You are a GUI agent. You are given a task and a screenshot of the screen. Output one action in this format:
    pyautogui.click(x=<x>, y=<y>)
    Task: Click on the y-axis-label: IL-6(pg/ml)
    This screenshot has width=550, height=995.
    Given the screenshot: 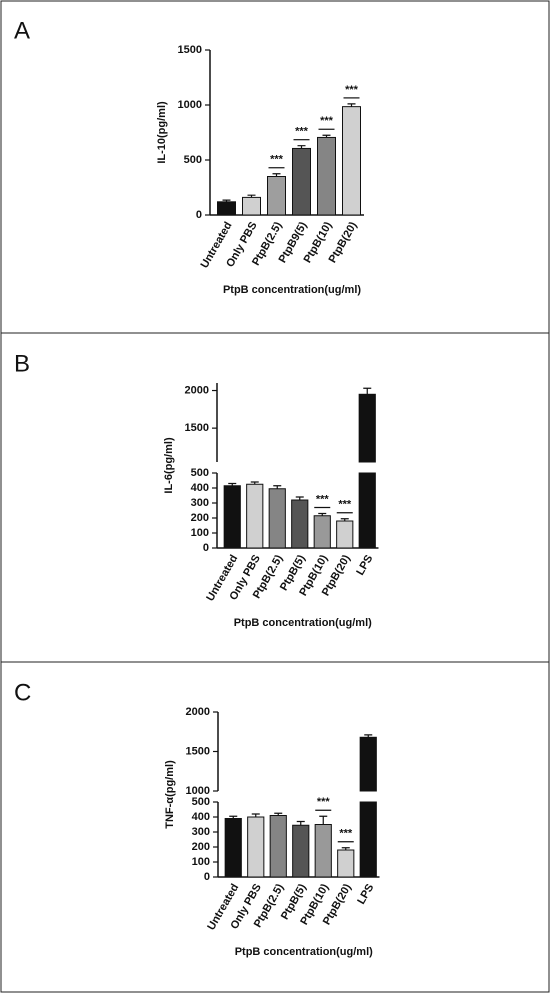 What is the action you would take?
    pyautogui.click(x=169, y=465)
    